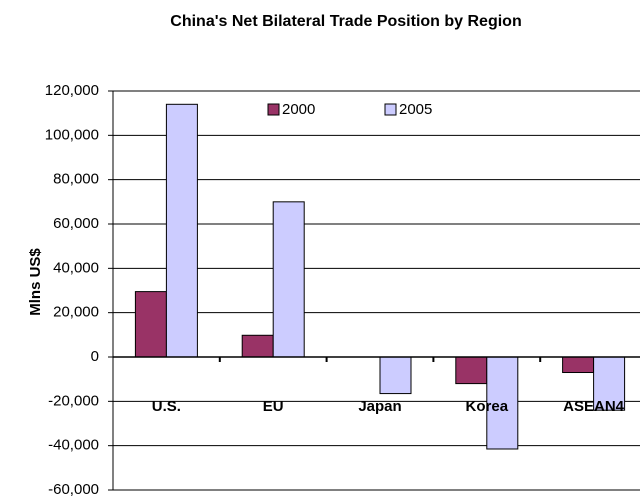  I want to click on y-tick-label: -20,000, so click(73, 400).